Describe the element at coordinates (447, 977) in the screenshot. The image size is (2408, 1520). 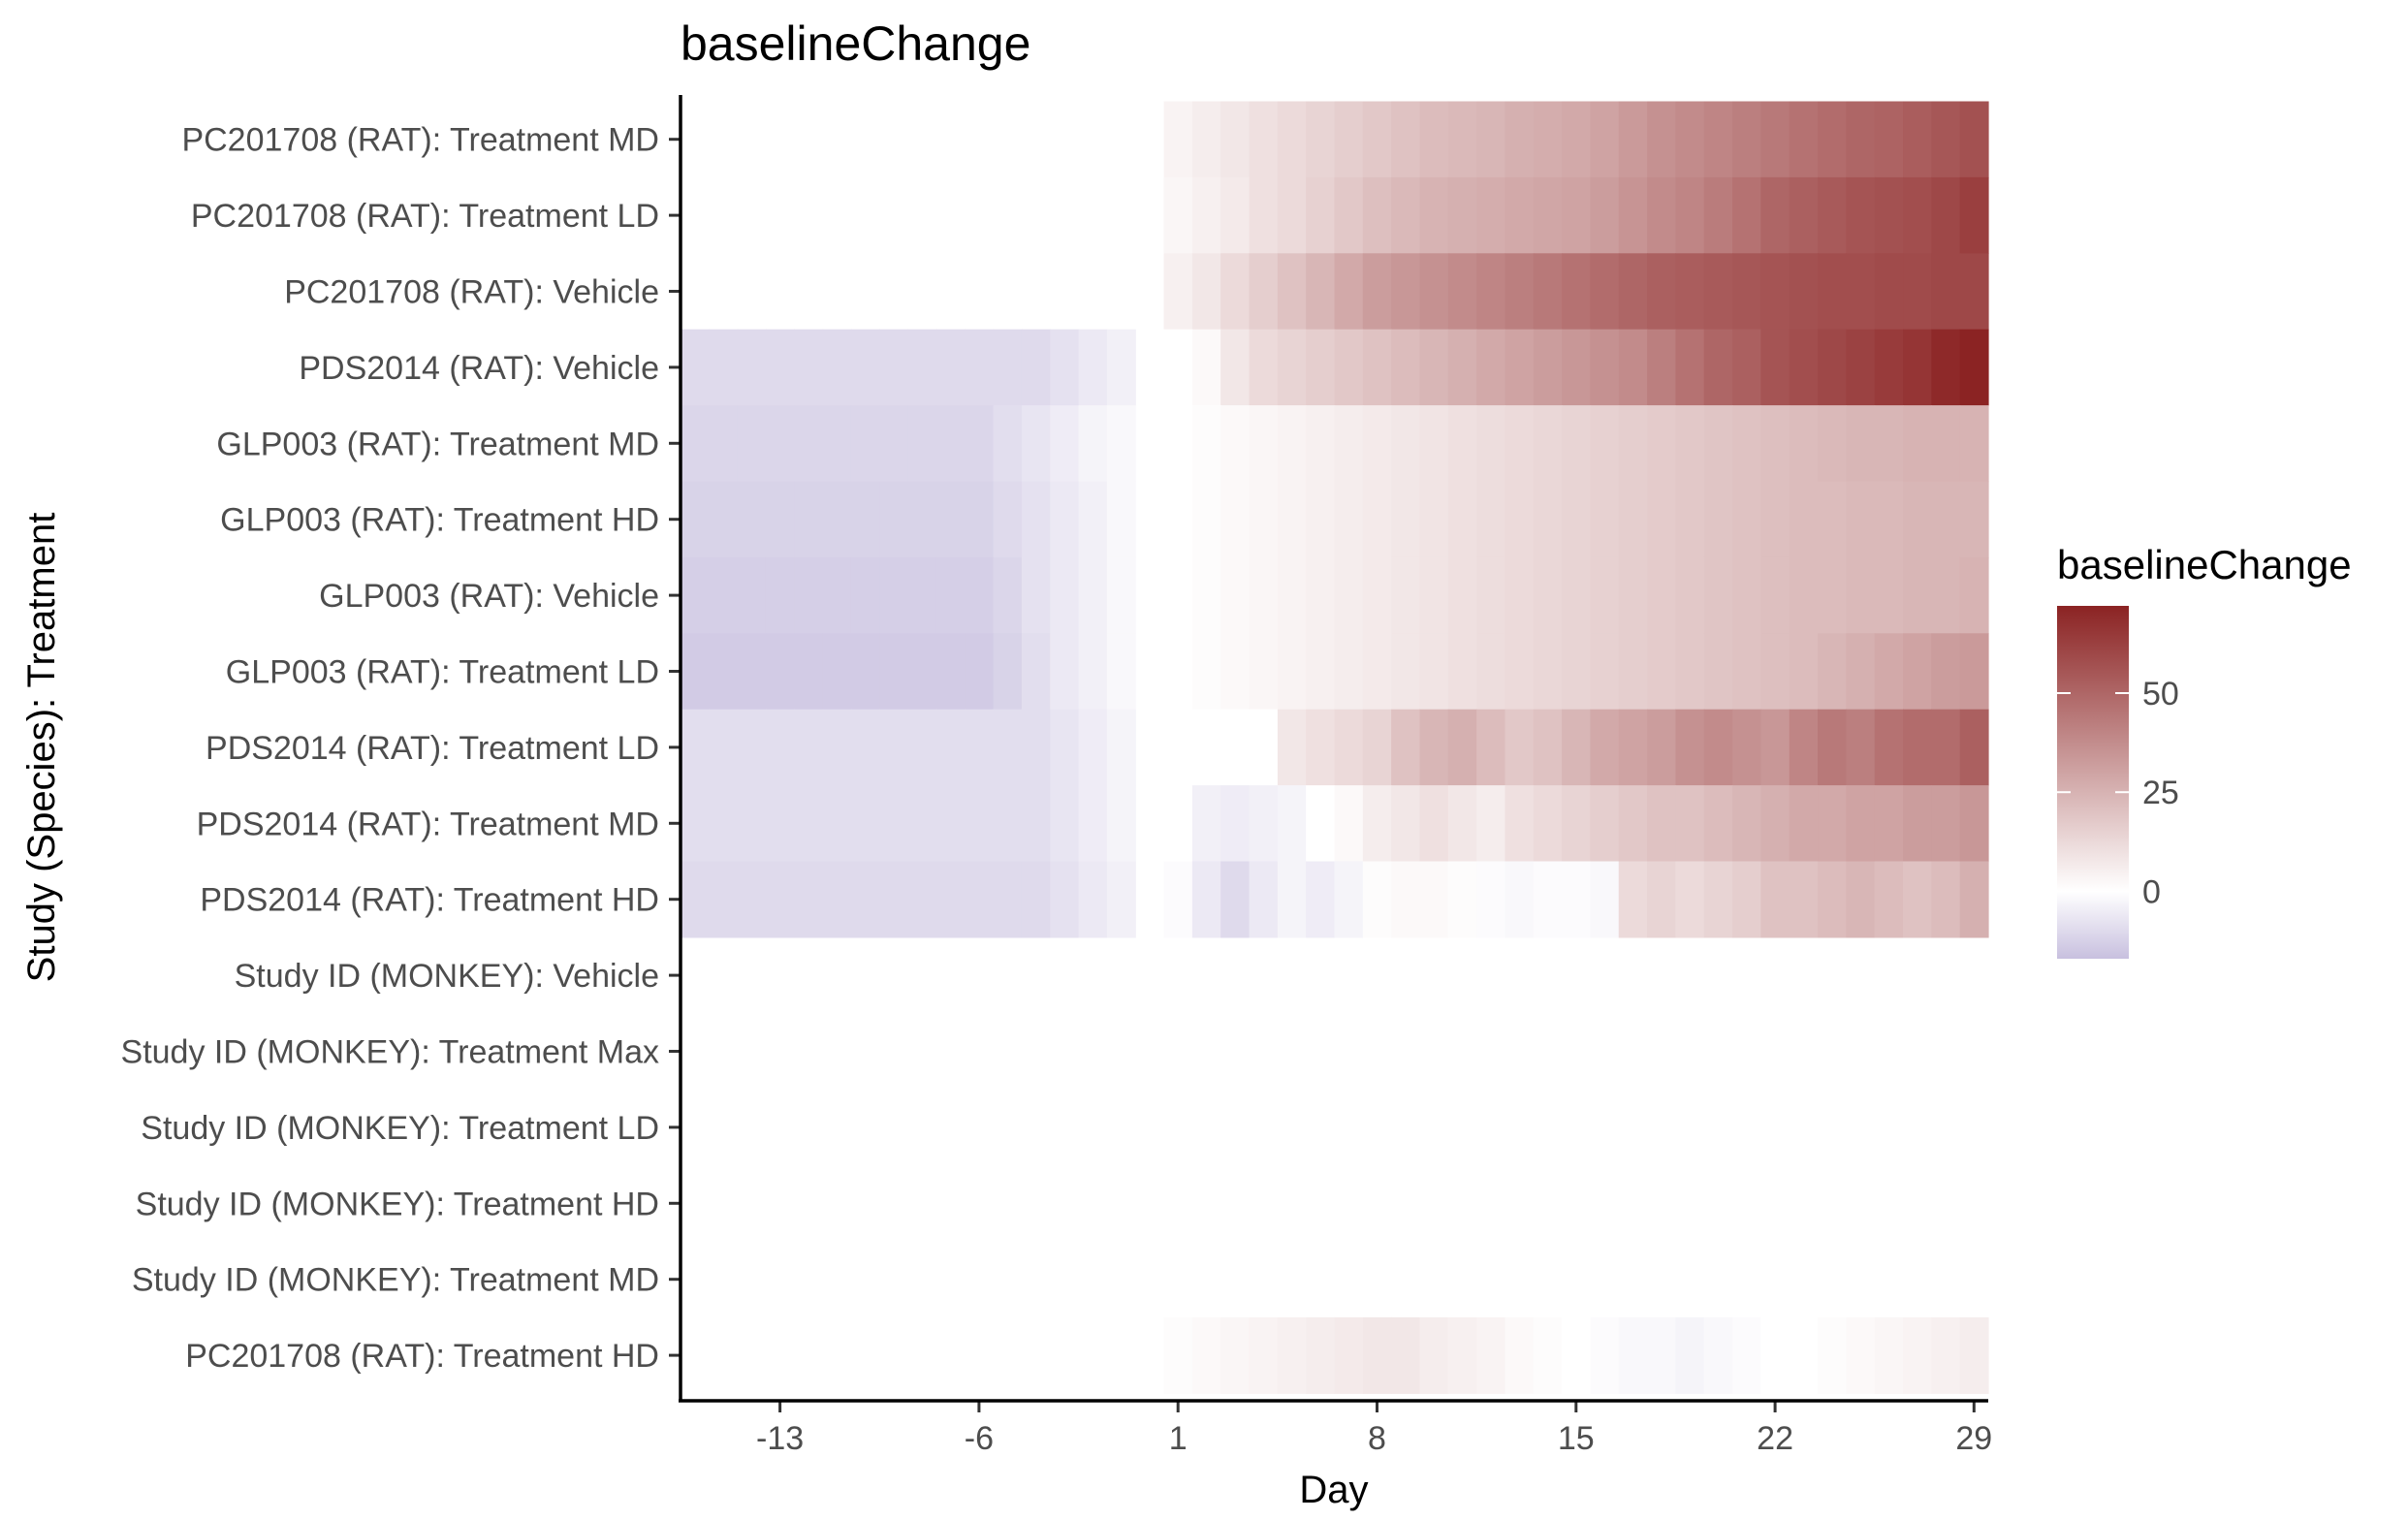
I see `y-tick-label: Study ID (MONKEY): Vehicle` at that location.